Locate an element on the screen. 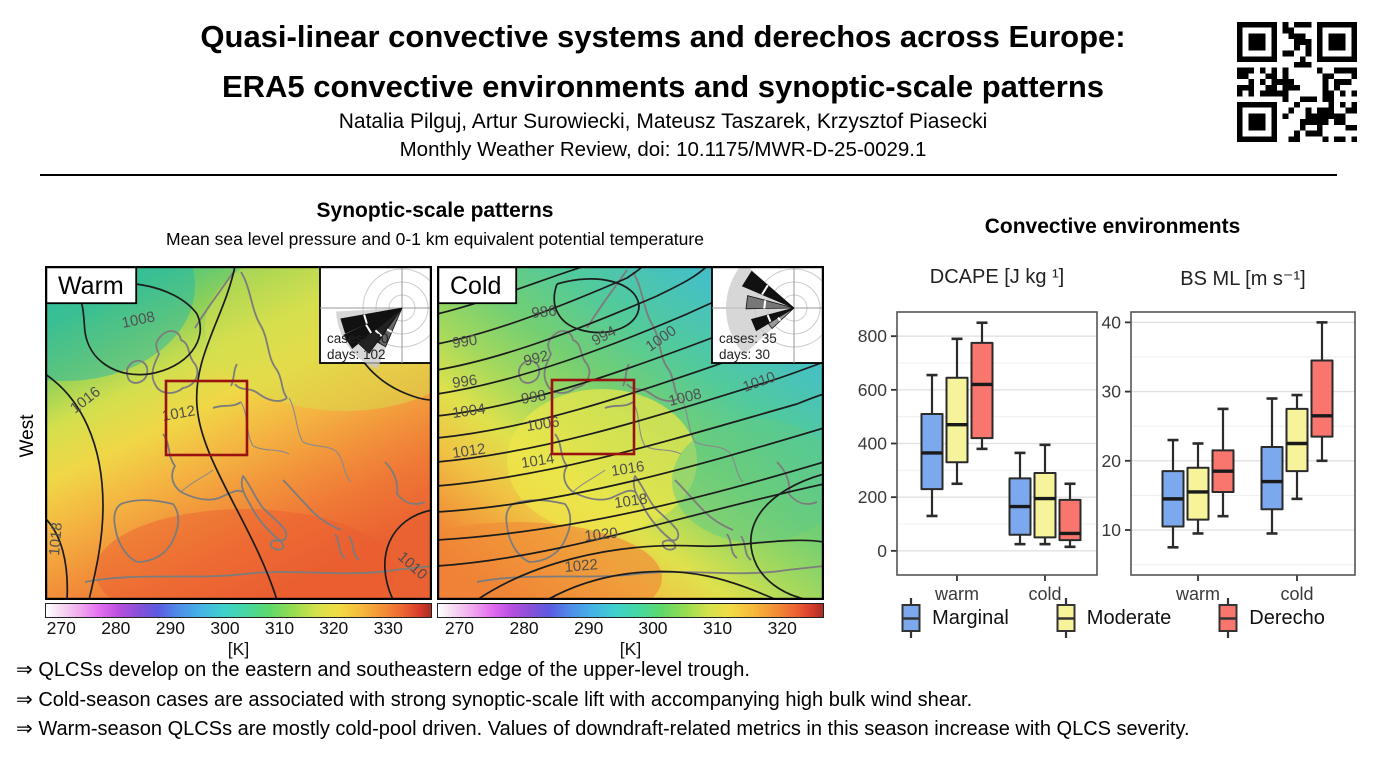 This screenshot has height=761, width=1377. isobar-label: 996 is located at coordinates (464, 382).